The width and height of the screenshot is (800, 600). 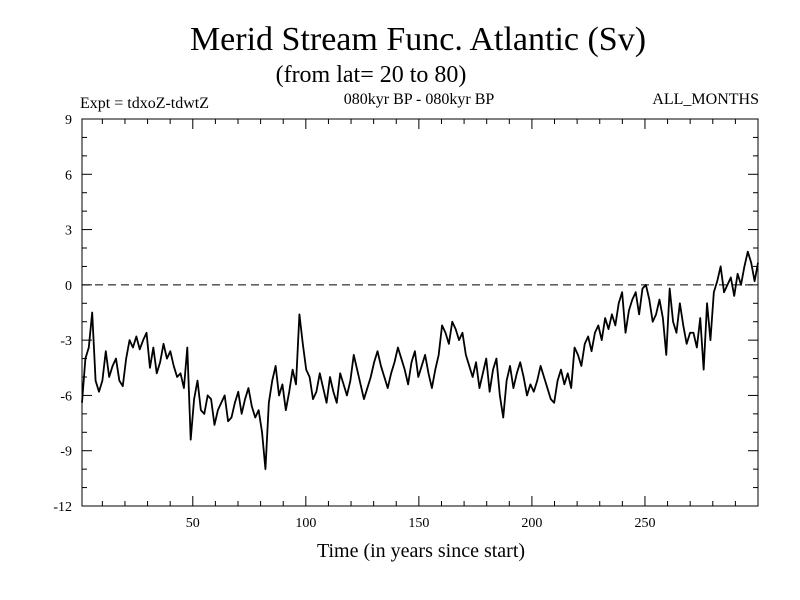 I want to click on y-tick-label: -12, so click(x=62, y=507).